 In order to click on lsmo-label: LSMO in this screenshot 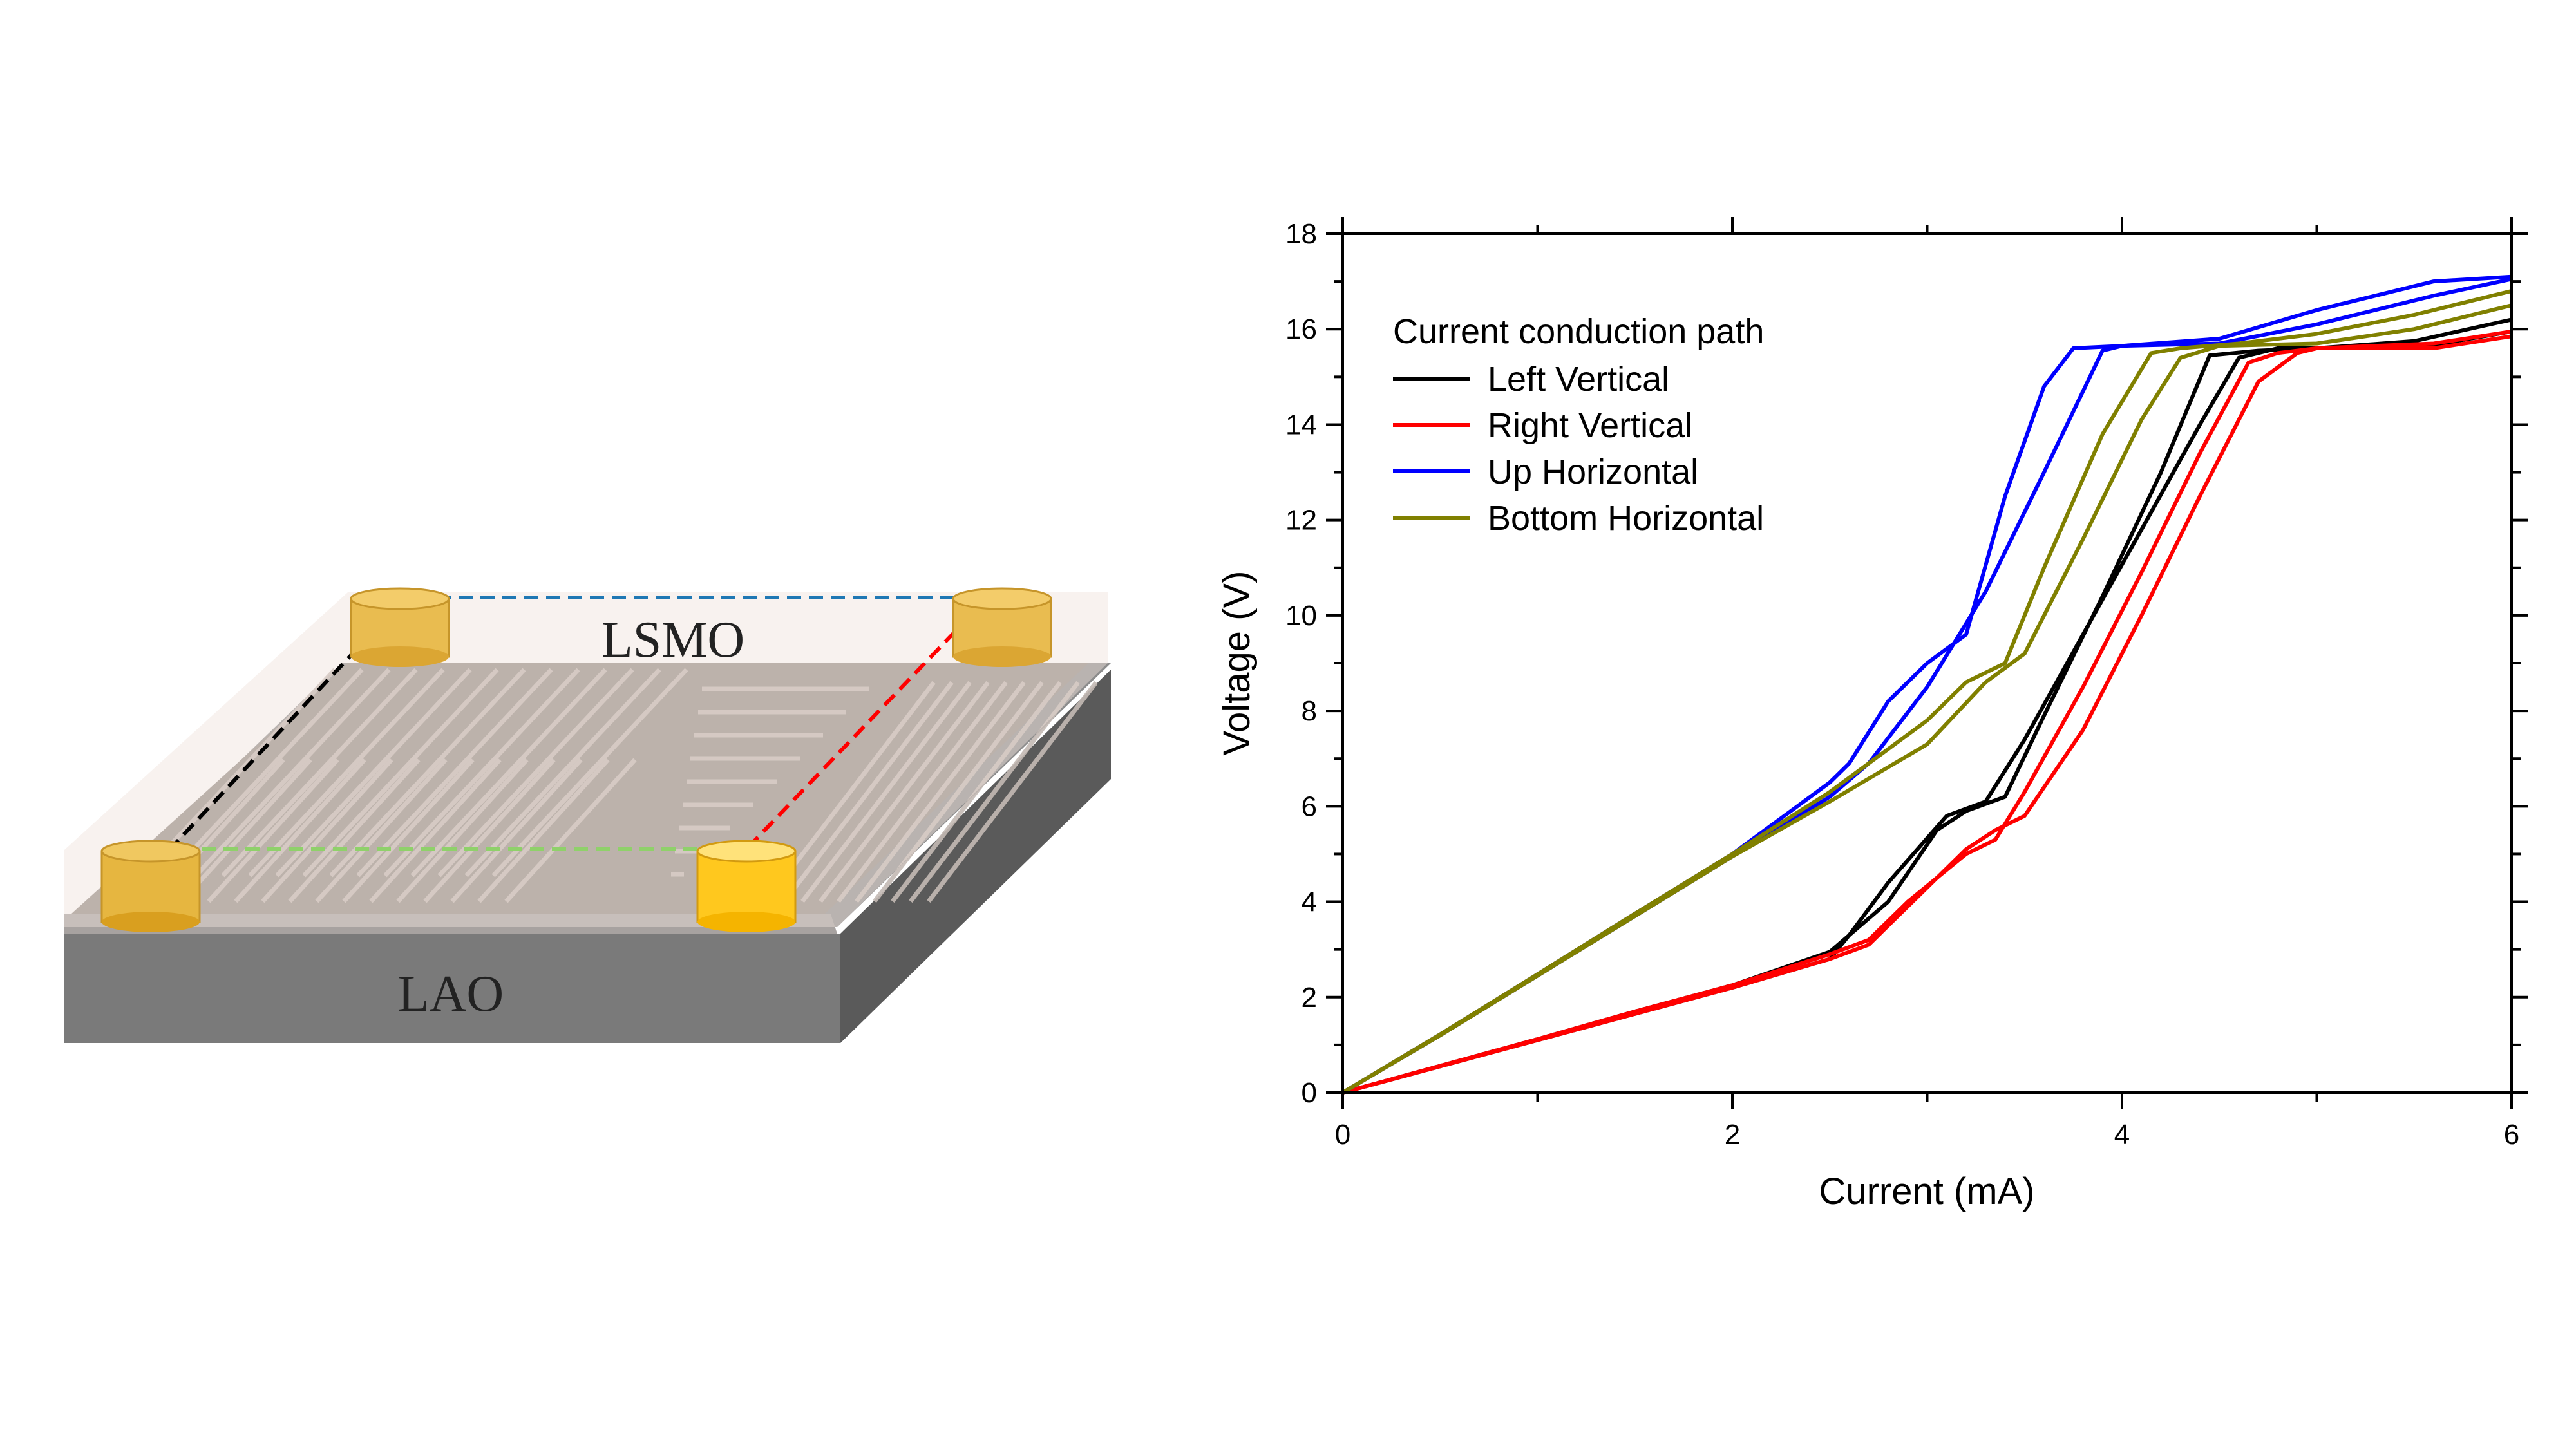, I will do `click(673, 640)`.